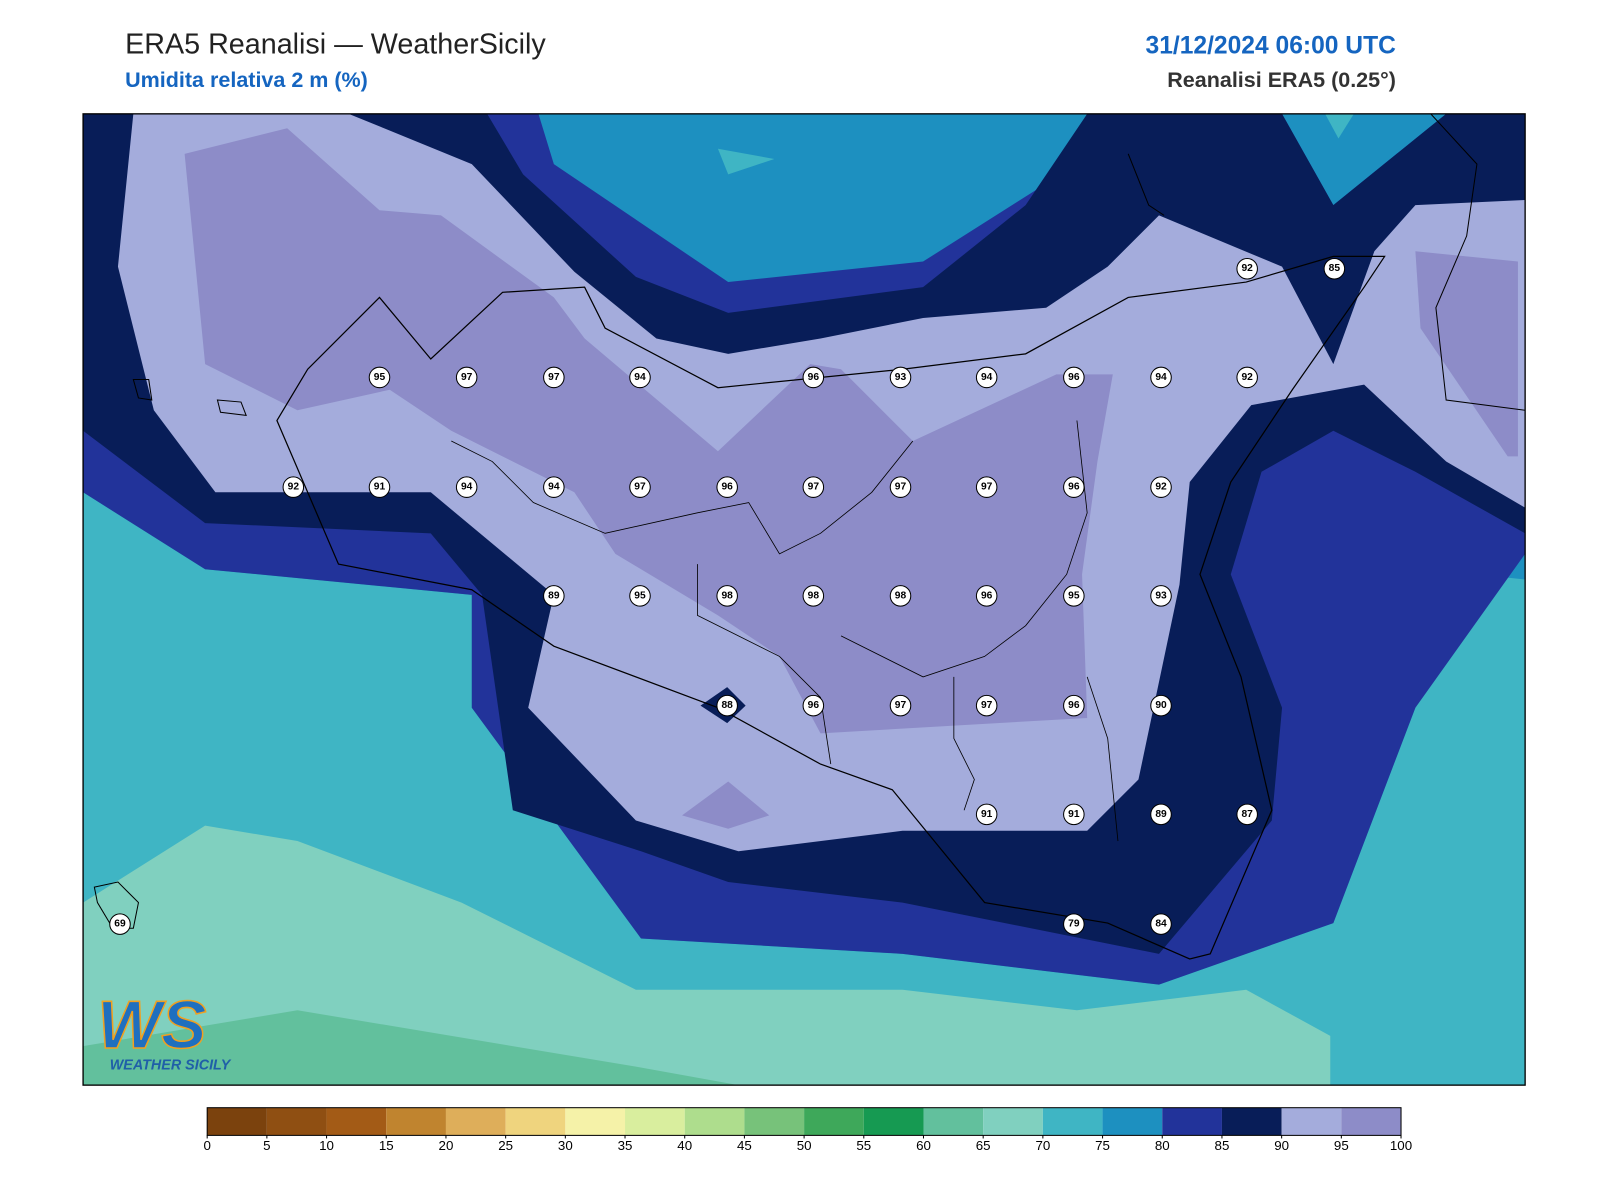 The image size is (1600, 1200). I want to click on colorbar-tick-label: 60, so click(923, 1145).